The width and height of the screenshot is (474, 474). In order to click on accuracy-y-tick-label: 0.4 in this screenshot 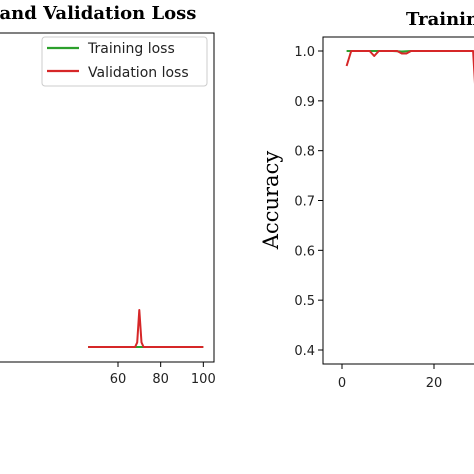, I will do `click(304, 351)`.